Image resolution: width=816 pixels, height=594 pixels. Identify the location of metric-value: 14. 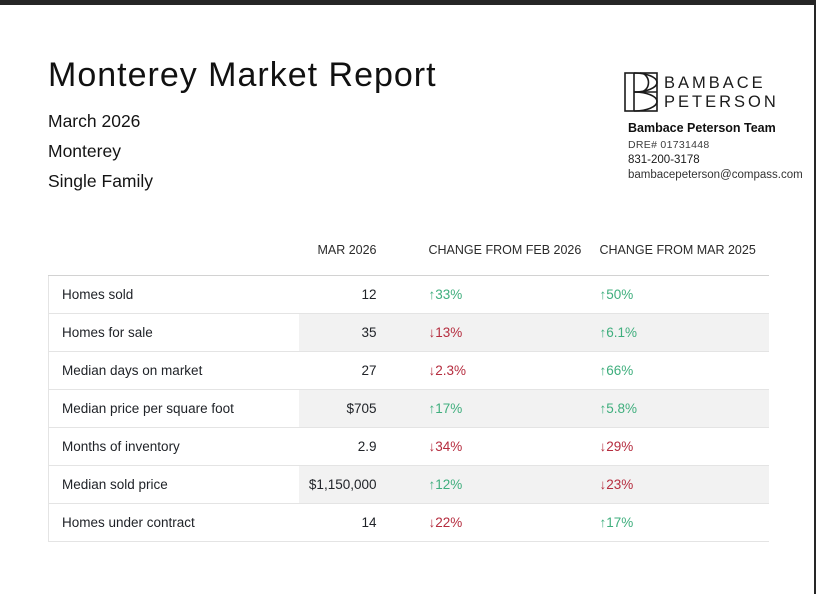
(341, 522).